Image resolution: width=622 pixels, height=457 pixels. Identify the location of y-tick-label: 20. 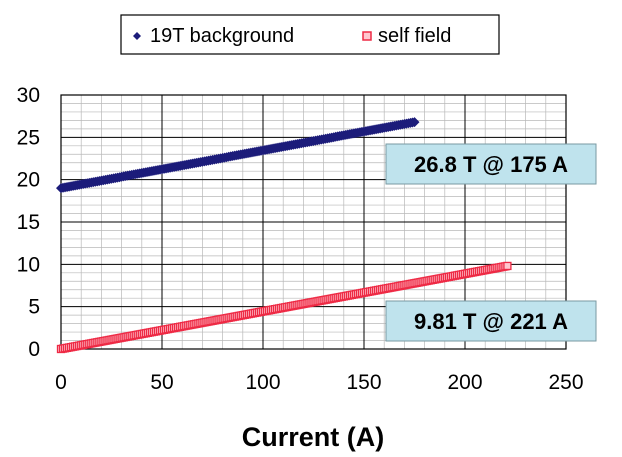
(28, 180).